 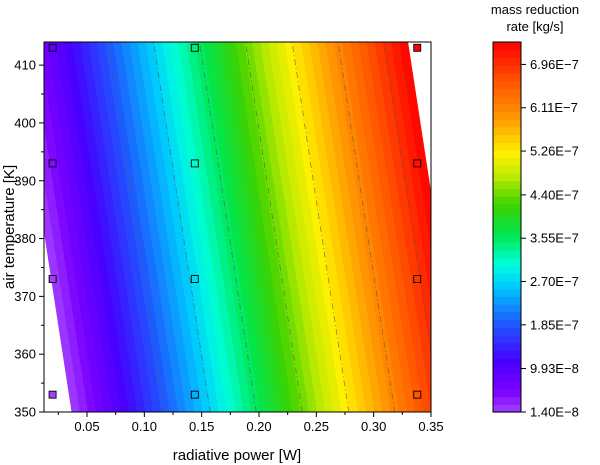 What do you see at coordinates (554, 324) in the screenshot?
I see `colorbar-tick-label: 1.85E−7` at bounding box center [554, 324].